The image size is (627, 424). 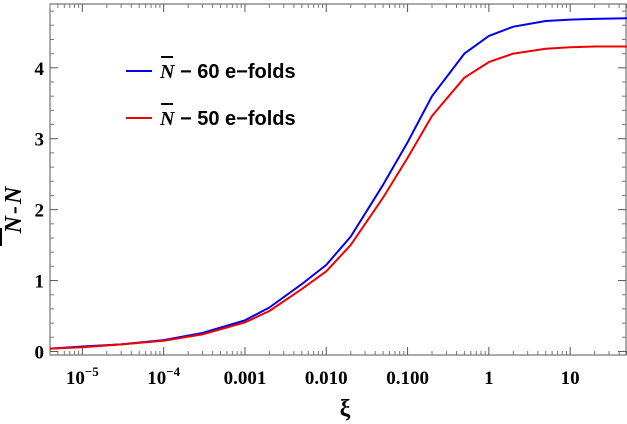 What do you see at coordinates (407, 378) in the screenshot?
I see `x-tick-label: 0.100` at bounding box center [407, 378].